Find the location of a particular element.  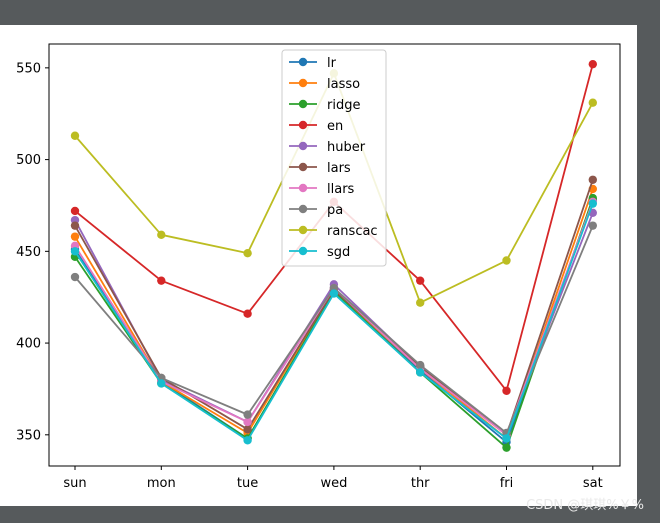

y-tick-label: 550 is located at coordinates (28, 68).